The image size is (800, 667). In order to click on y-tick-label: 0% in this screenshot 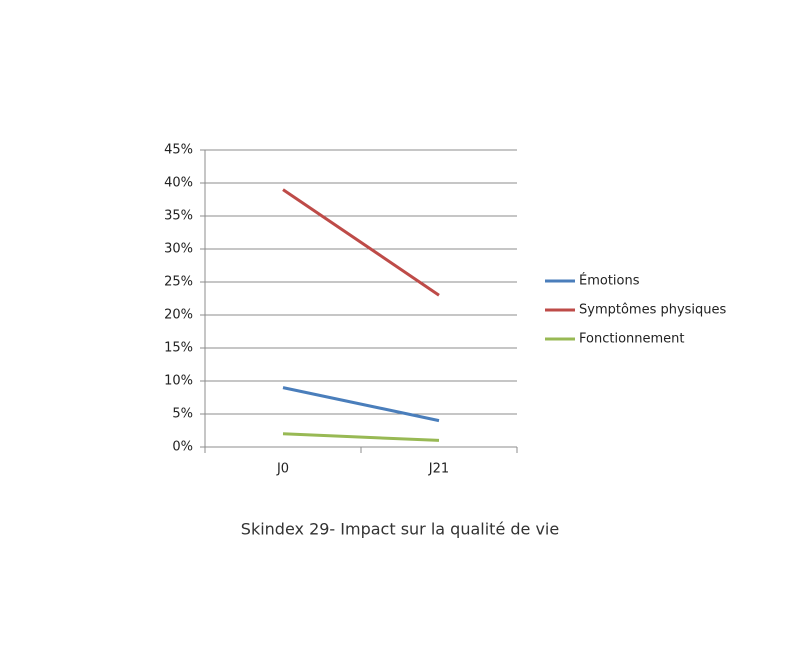, I will do `click(182, 447)`.